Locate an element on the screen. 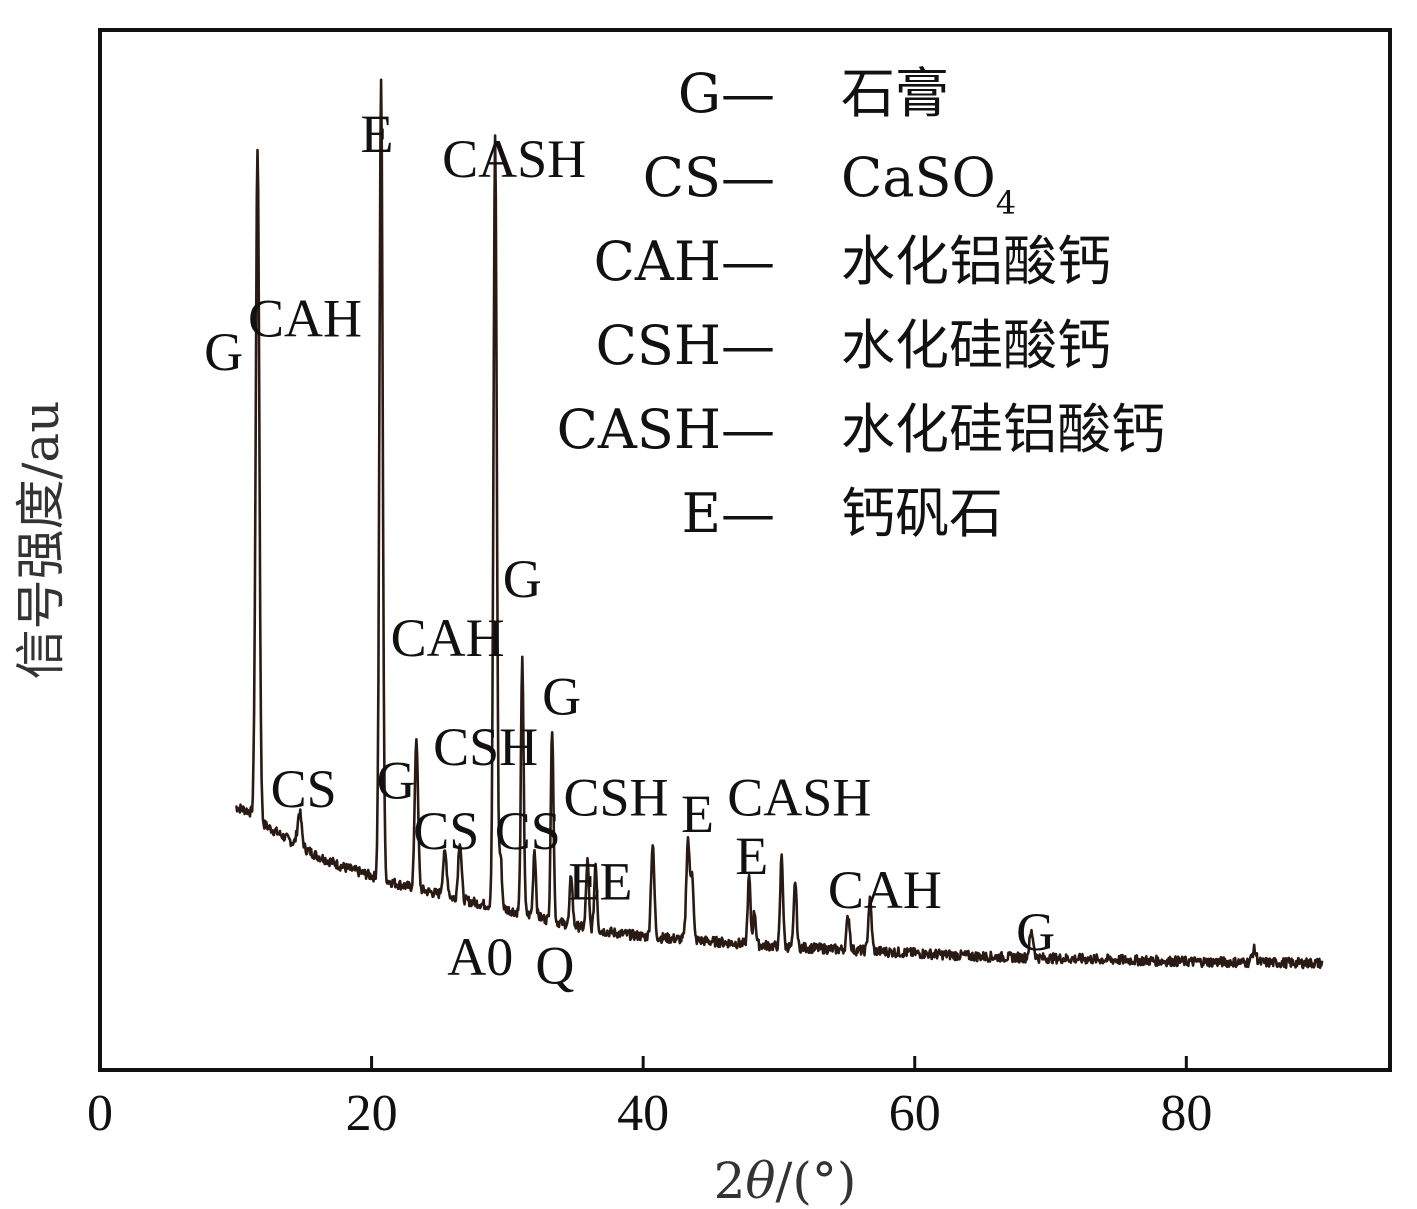 This screenshot has height=1209, width=1417. legend-key: E— is located at coordinates (728, 513).